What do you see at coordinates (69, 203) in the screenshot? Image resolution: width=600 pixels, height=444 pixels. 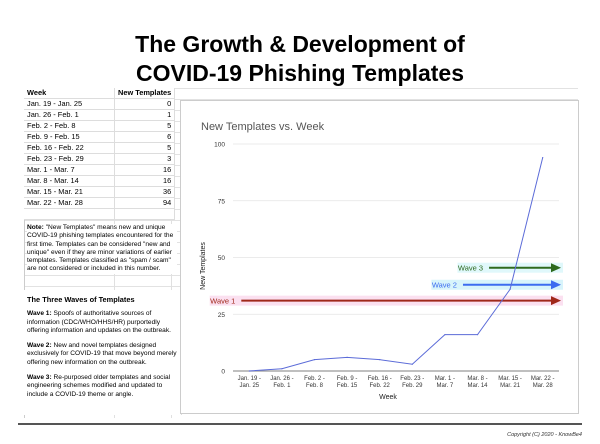 I see `week-cell: Mar. 22 - Mar. 28` at bounding box center [69, 203].